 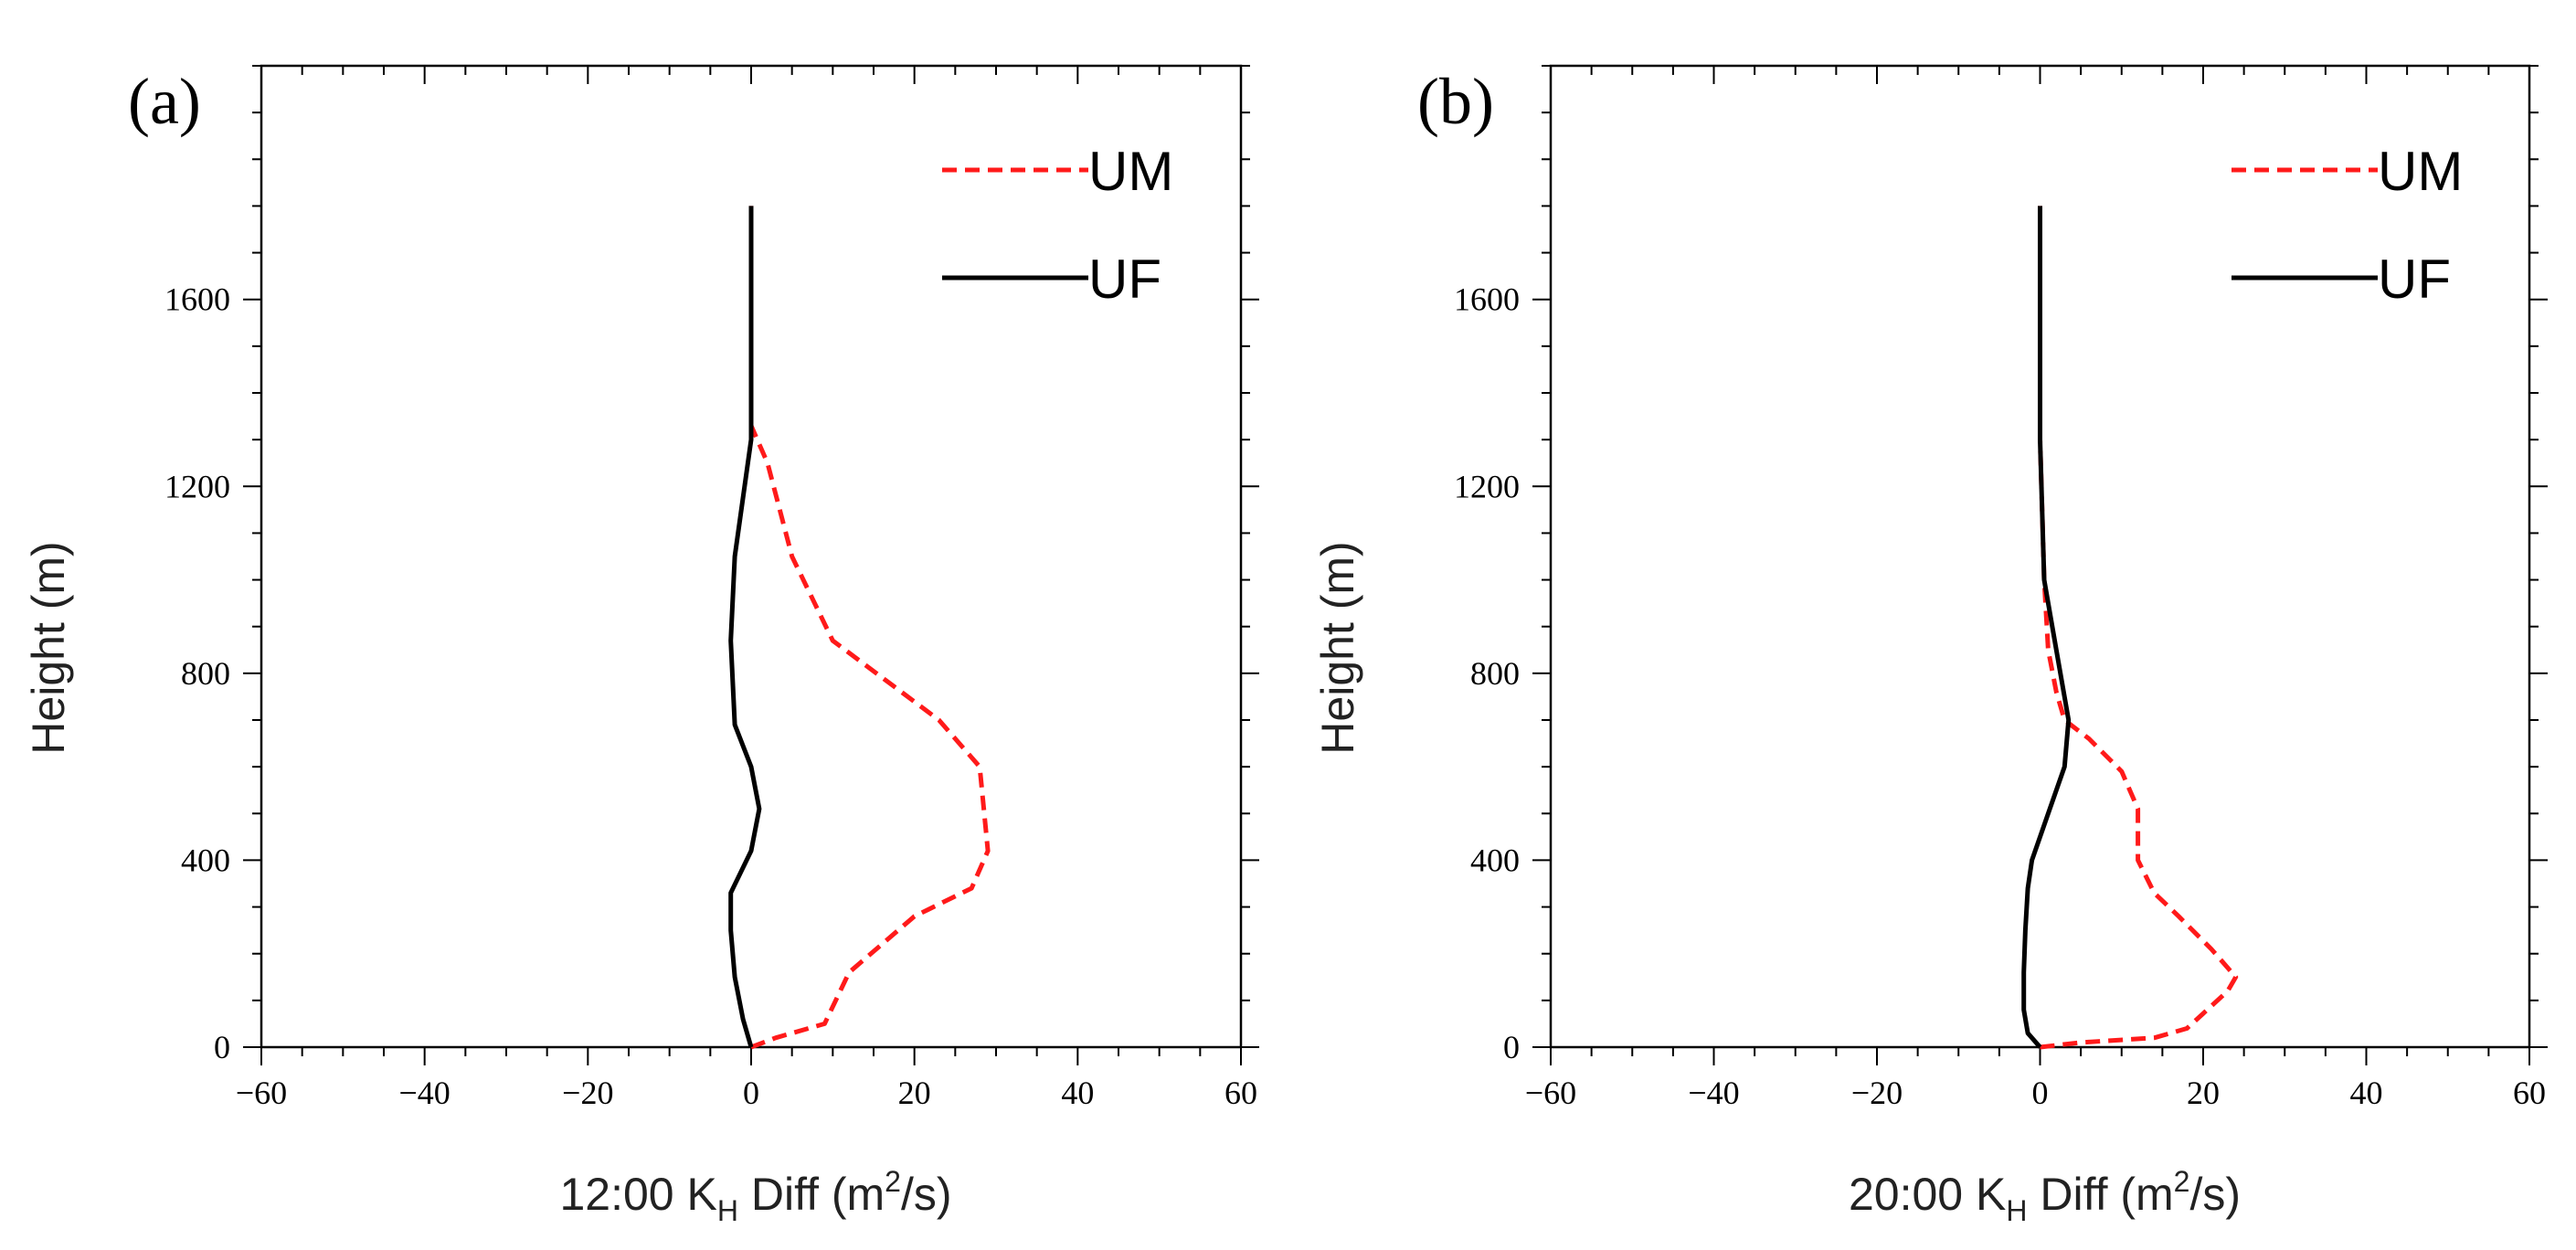 What do you see at coordinates (2045, 1196) in the screenshot?
I see `x-axis-title: 20:00 KH Diff (m2/s)` at bounding box center [2045, 1196].